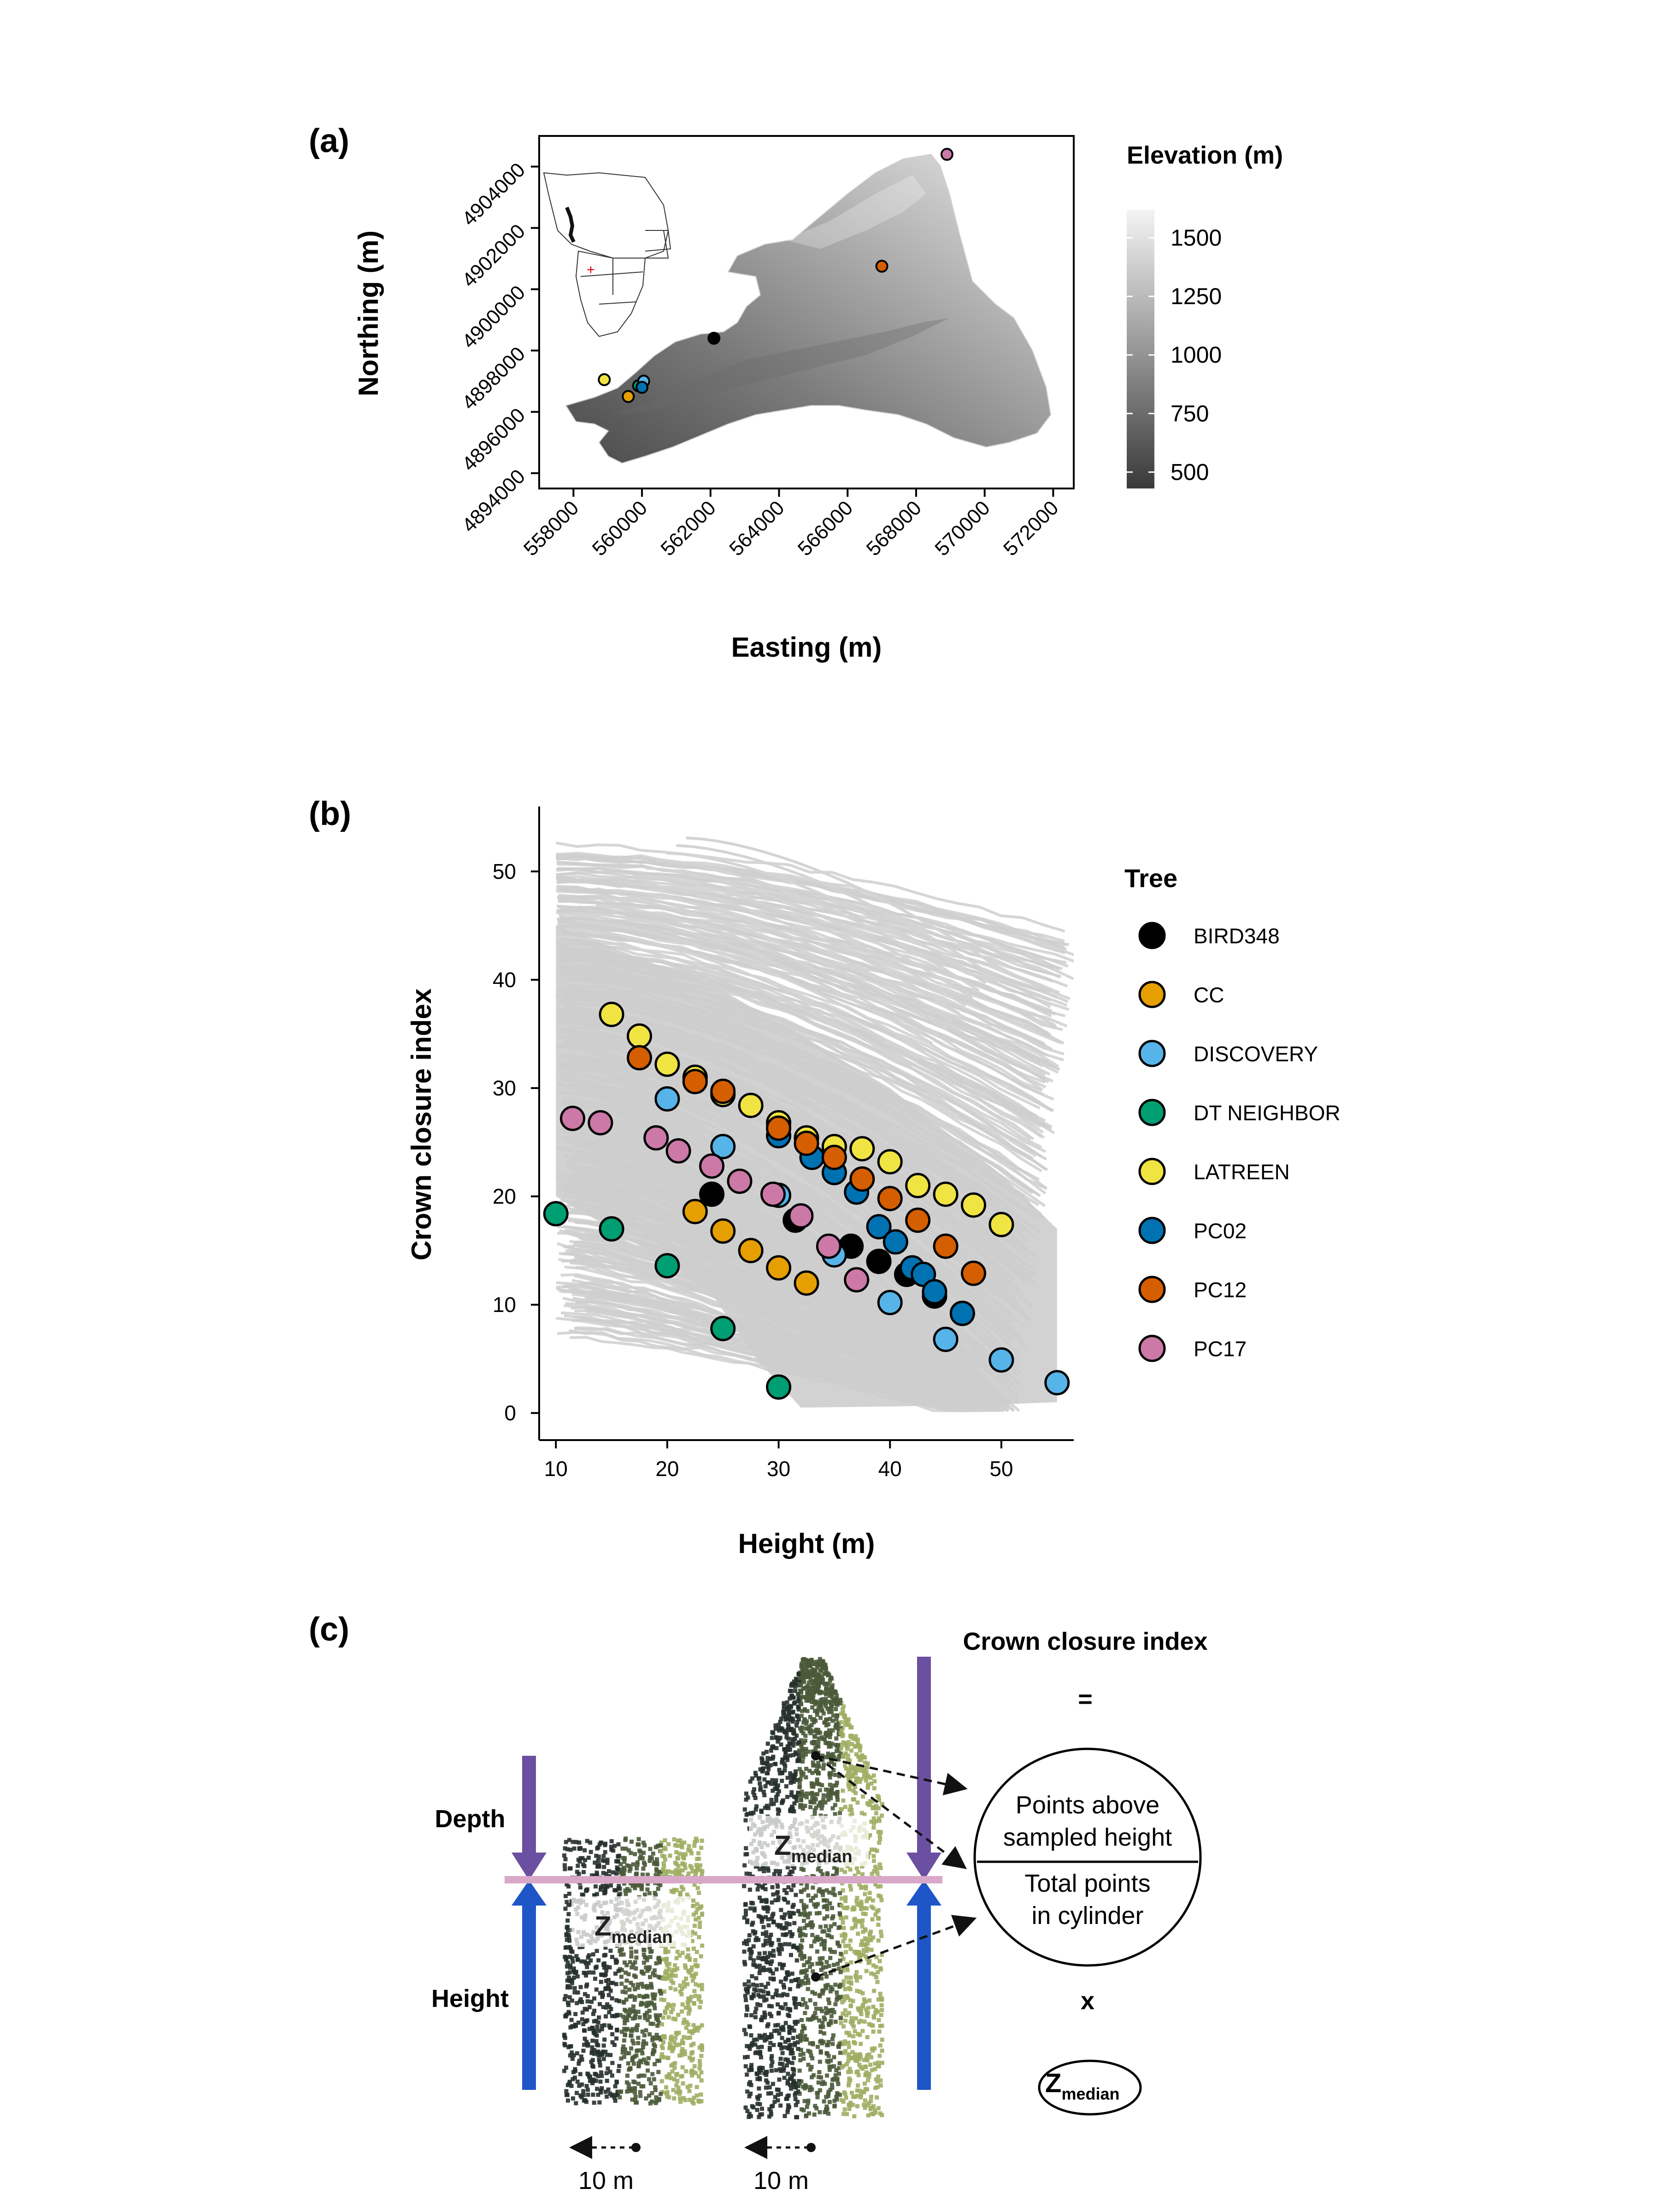 This screenshot has width=1659, height=2212. Describe the element at coordinates (607, 254) in the screenshot. I see `inset-map: +` at that location.